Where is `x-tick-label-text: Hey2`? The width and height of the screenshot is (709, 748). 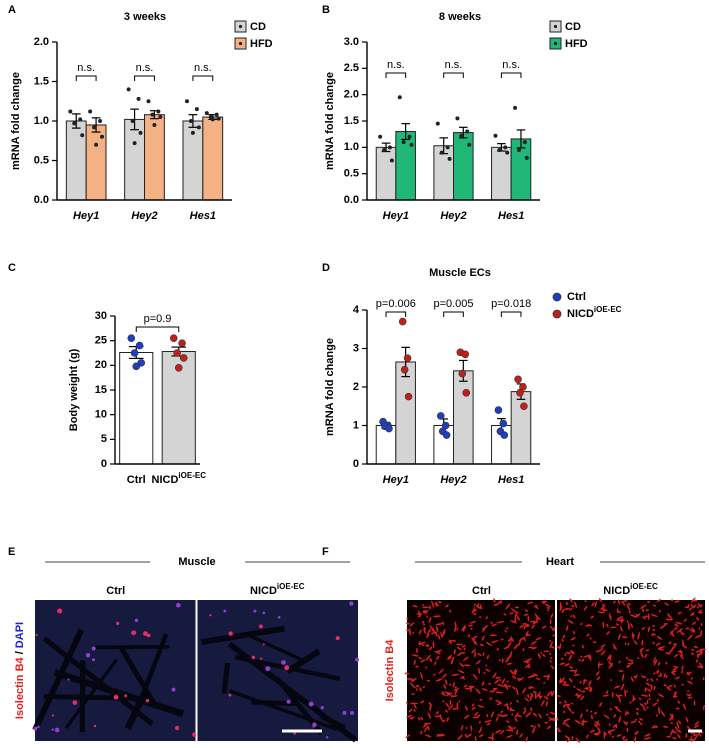
x-tick-label-text: Hey2 is located at coordinates (453, 480).